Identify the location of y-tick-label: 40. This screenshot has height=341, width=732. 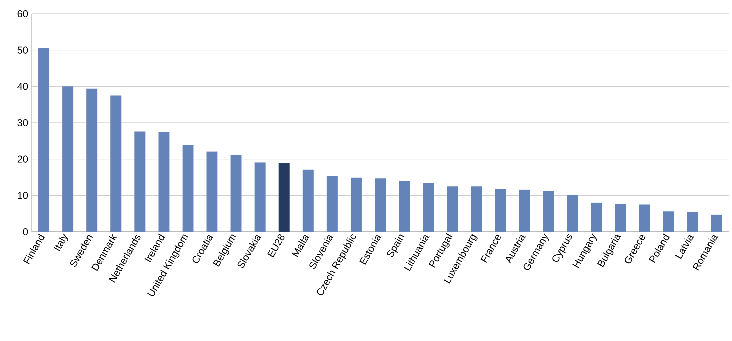
(23, 86).